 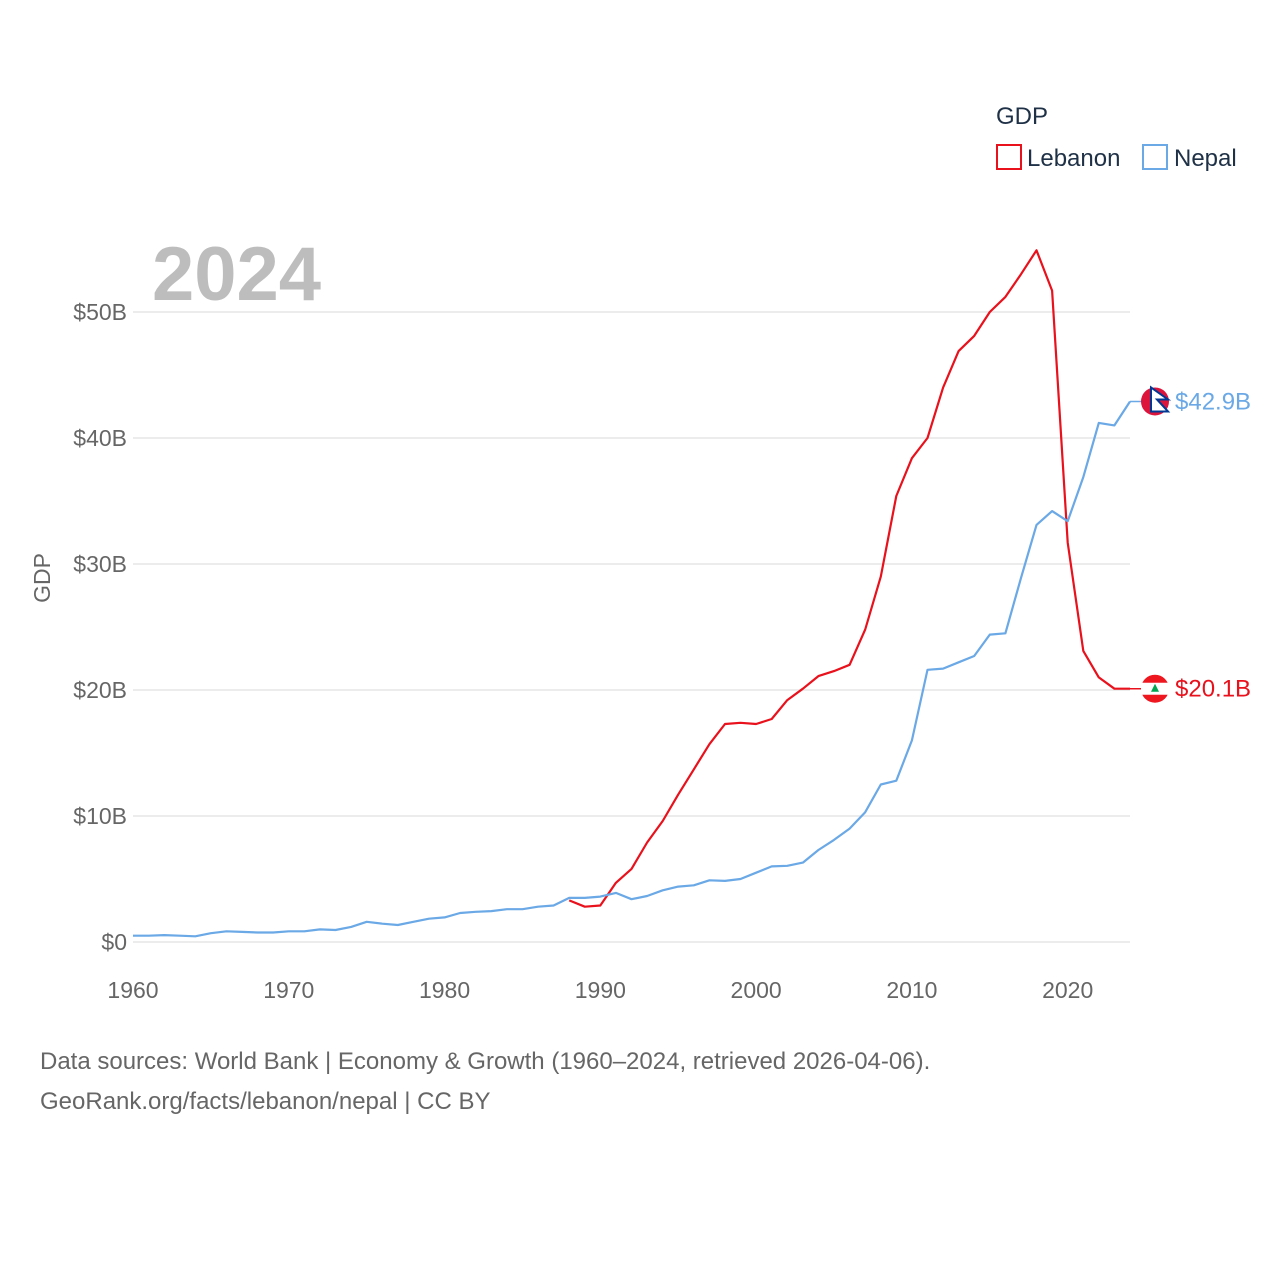 I want to click on legend-title: GDP, so click(x=1022, y=116).